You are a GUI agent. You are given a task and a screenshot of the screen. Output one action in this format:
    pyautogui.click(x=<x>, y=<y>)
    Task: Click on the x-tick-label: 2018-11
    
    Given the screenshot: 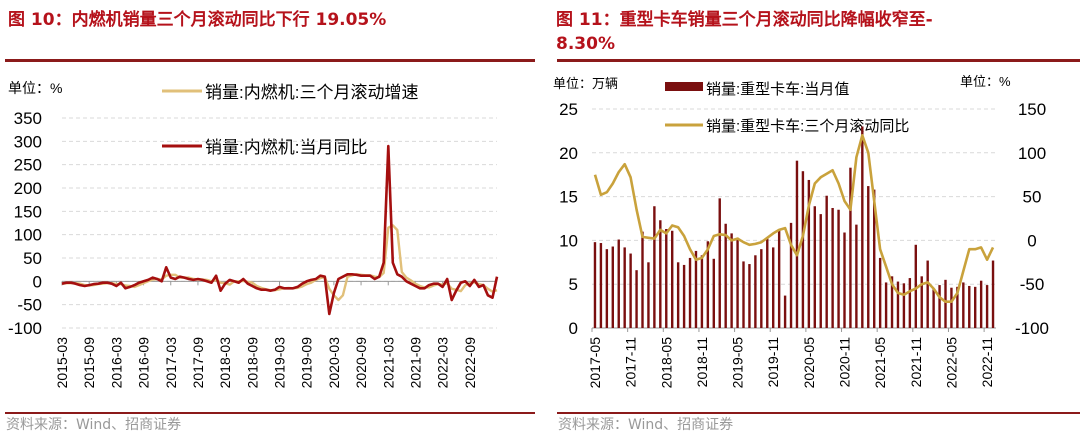 What is the action you would take?
    pyautogui.click(x=702, y=362)
    